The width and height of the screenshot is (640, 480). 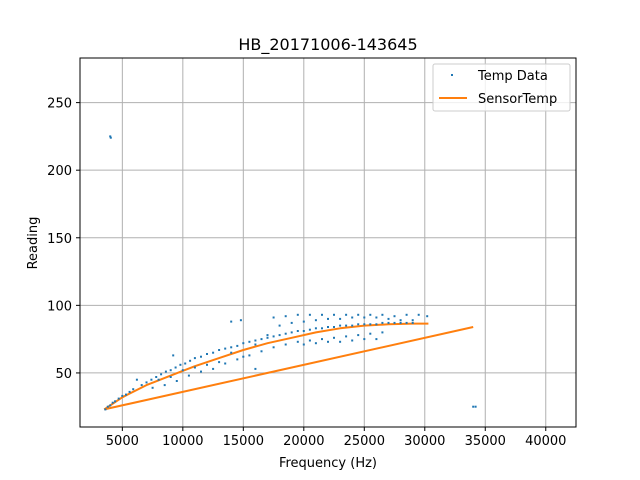 What do you see at coordinates (328, 463) in the screenshot?
I see `x-axis-label: Frequency (Hz)` at bounding box center [328, 463].